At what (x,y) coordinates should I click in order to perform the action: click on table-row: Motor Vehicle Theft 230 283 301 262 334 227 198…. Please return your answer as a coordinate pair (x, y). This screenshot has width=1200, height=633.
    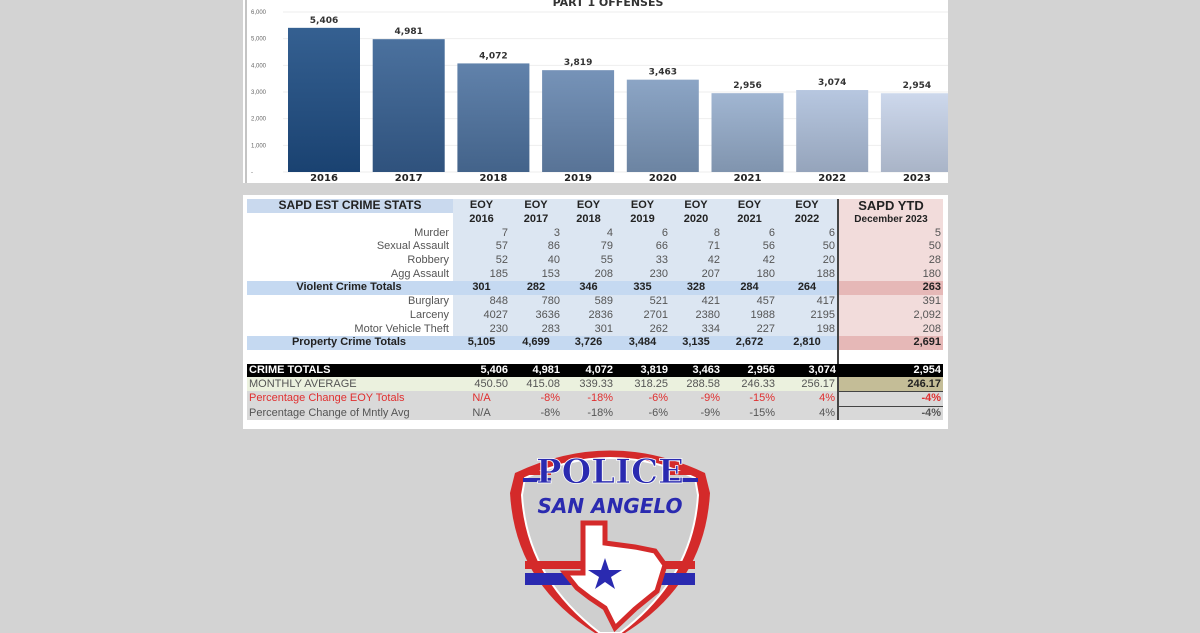
    Looking at the image, I should click on (595, 329).